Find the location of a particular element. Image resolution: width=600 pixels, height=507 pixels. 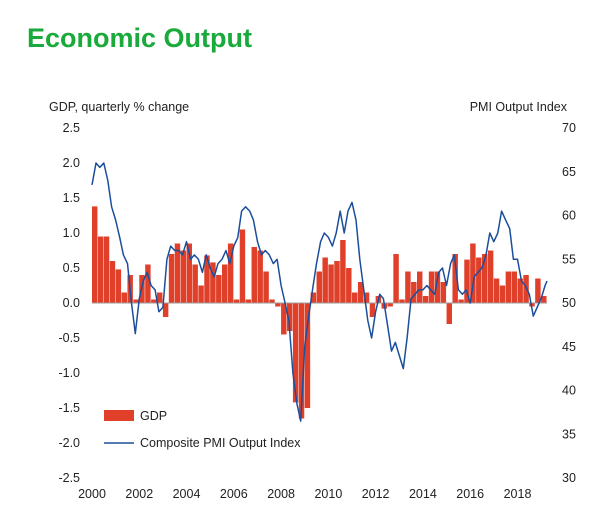

y-left-tick-label: 2.0 is located at coordinates (71, 163).